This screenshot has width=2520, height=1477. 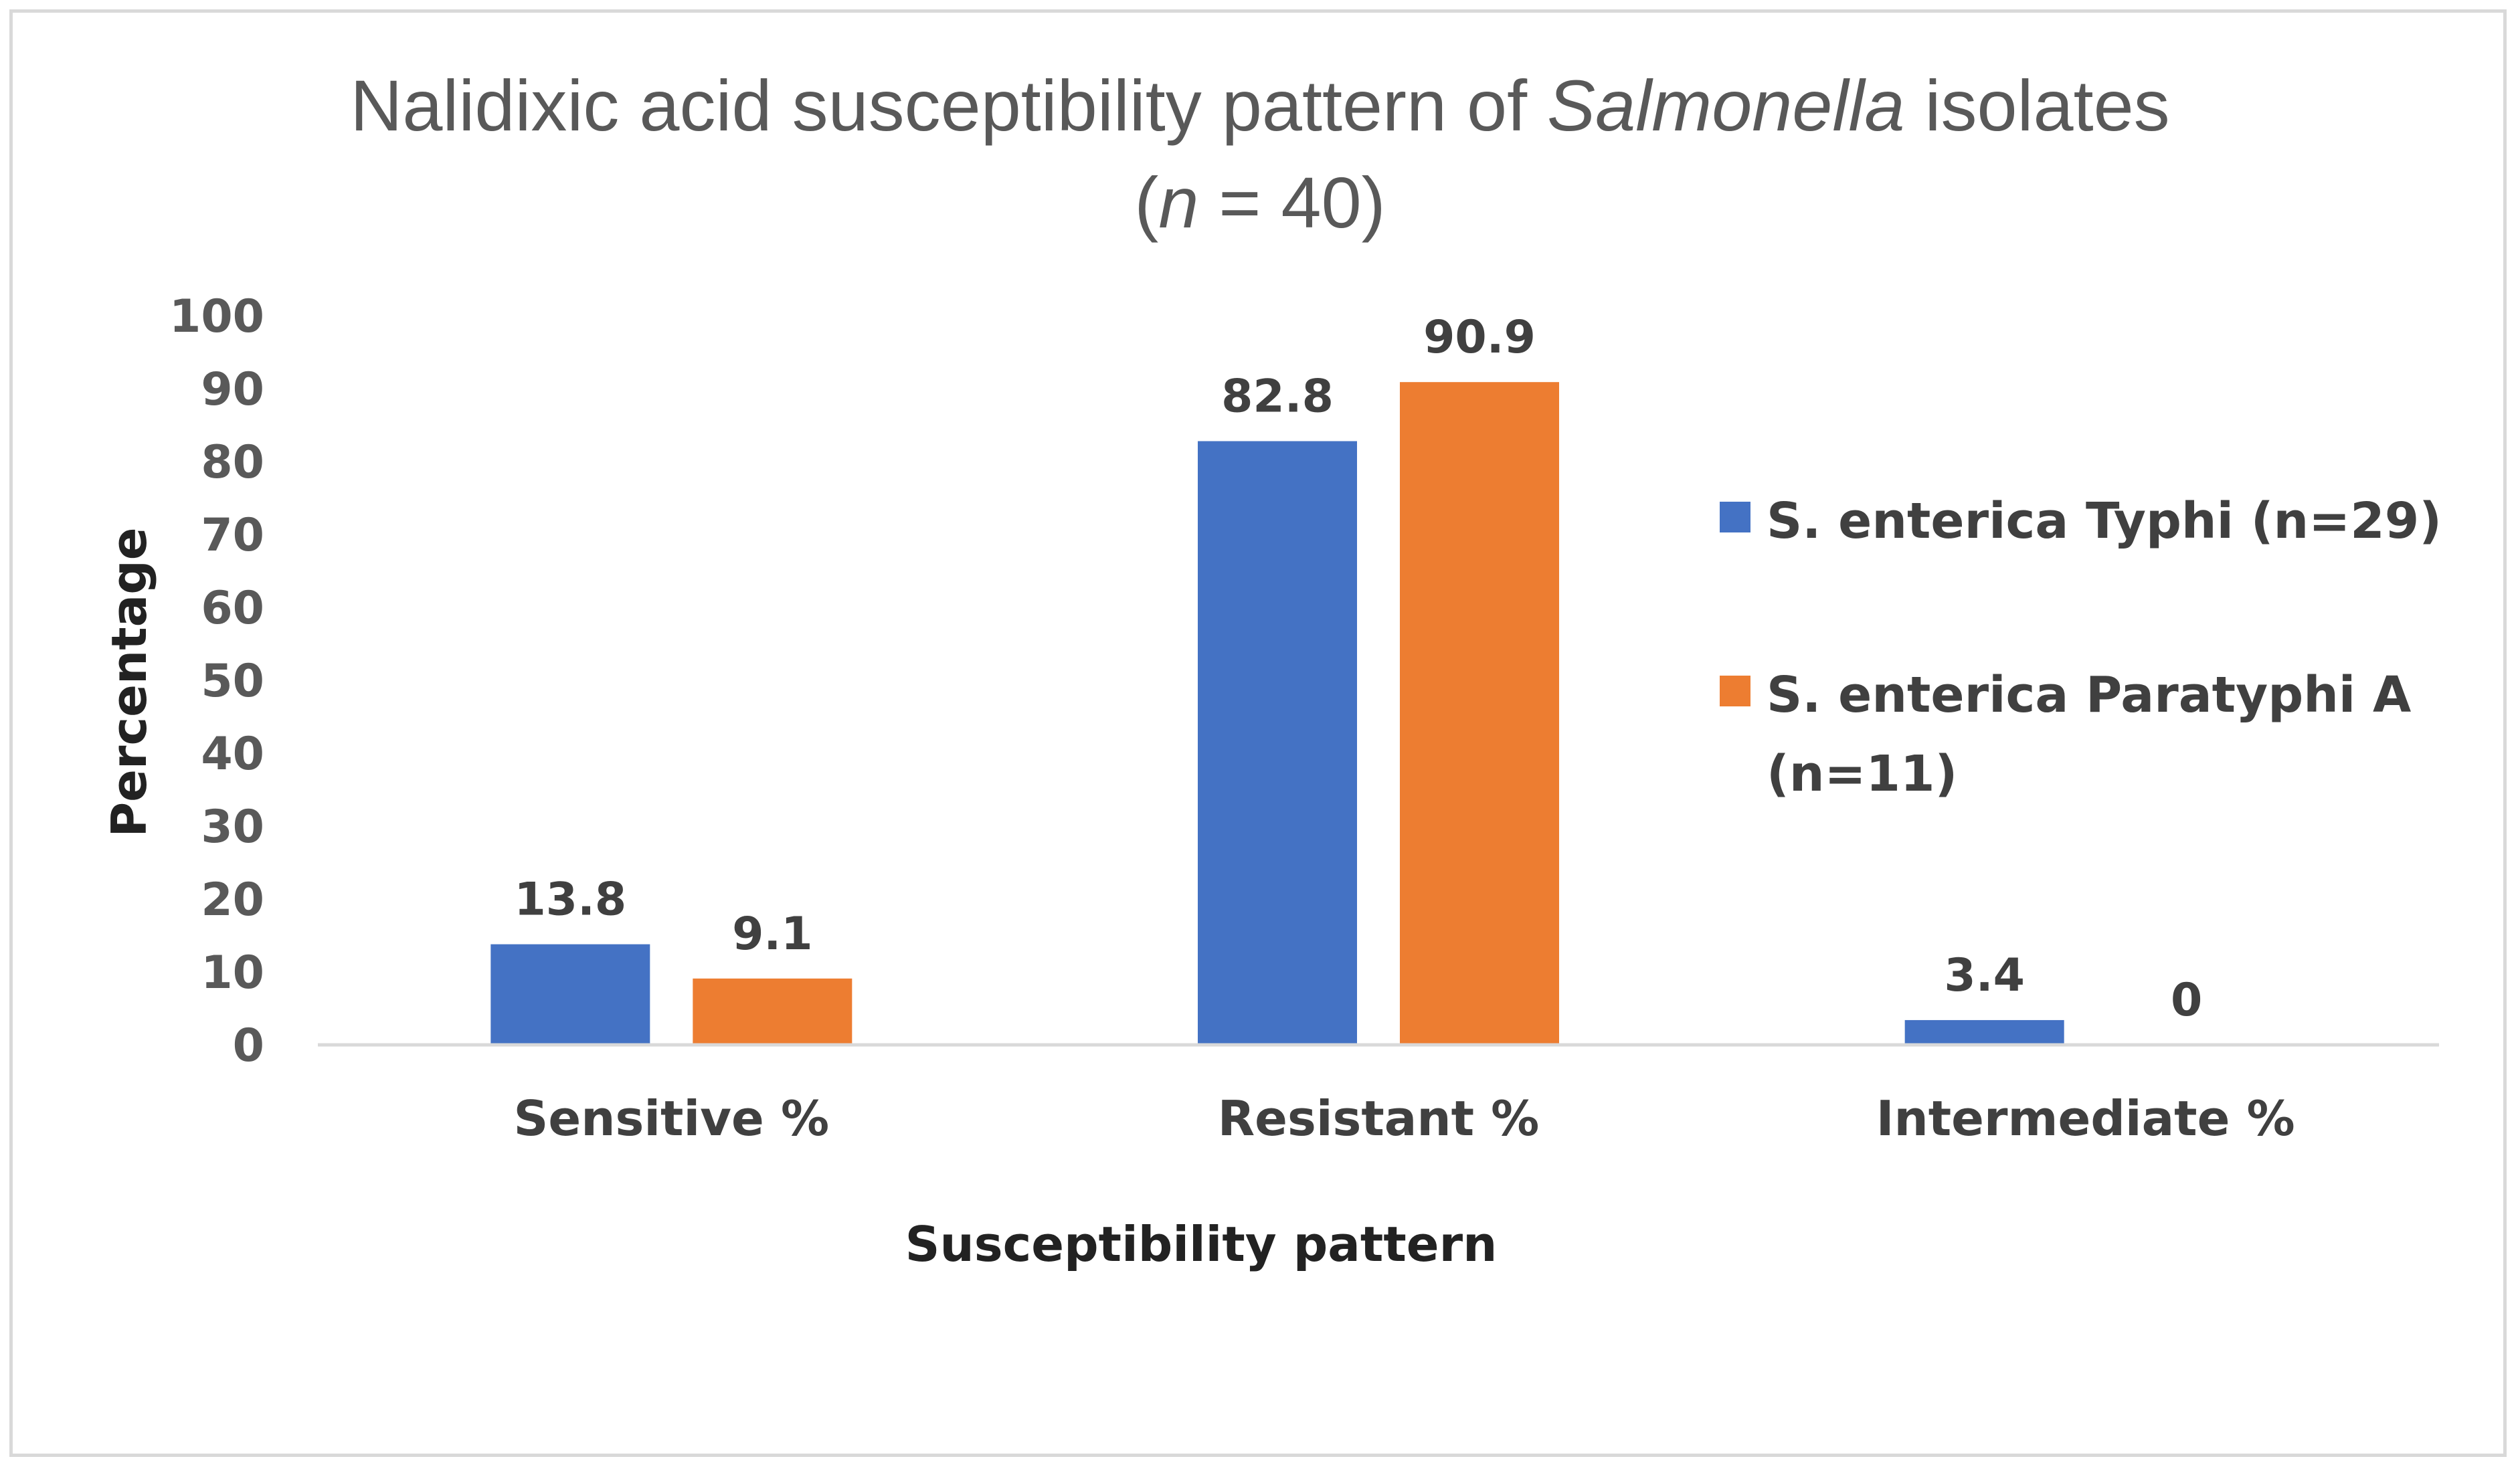 I want to click on data-label: 3.4, so click(x=1984, y=975).